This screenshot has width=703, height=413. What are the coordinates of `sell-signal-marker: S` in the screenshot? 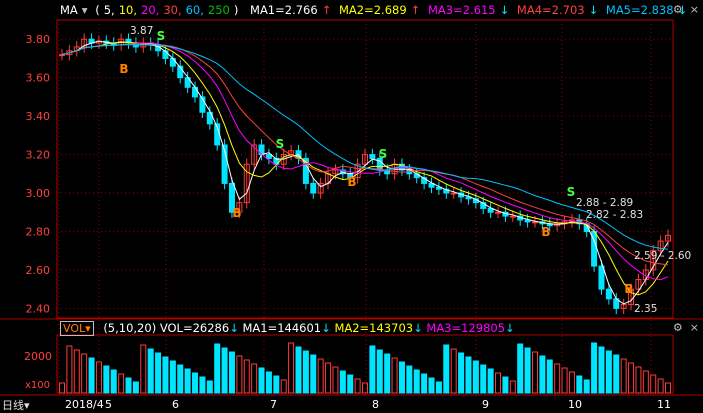 It's located at (383, 154).